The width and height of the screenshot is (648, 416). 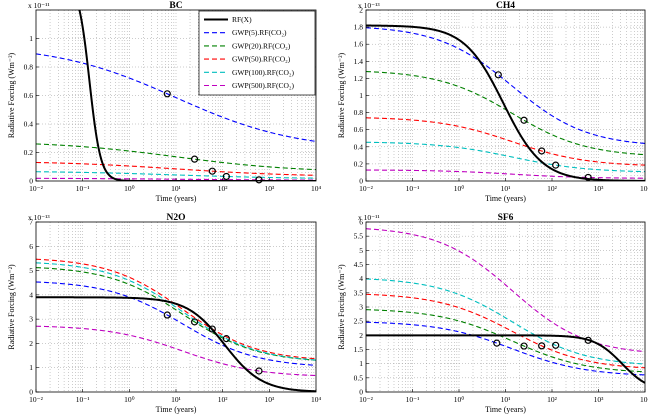 What do you see at coordinates (506, 218) in the screenshot?
I see `chart-title: SF6` at bounding box center [506, 218].